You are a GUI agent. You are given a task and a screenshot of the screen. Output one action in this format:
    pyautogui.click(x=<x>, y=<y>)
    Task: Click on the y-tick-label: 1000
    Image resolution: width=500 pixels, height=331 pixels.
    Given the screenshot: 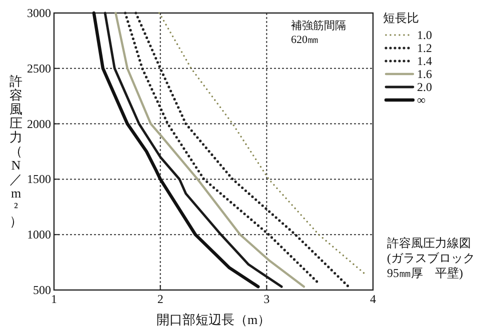 What is the action you would take?
    pyautogui.click(x=39, y=235)
    